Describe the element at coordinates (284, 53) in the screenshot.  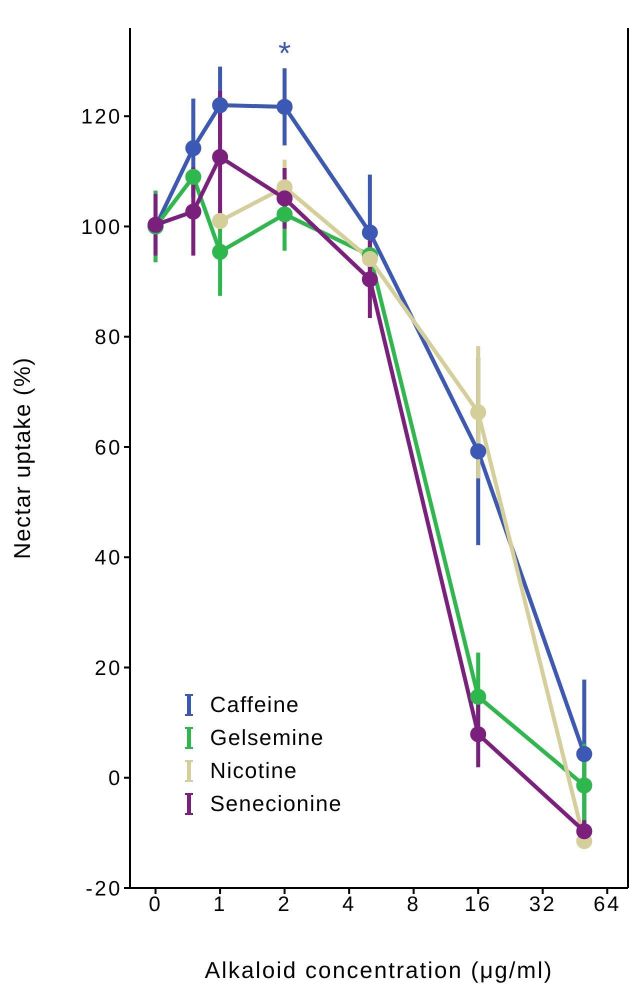
I see `annotation: *` at that location.